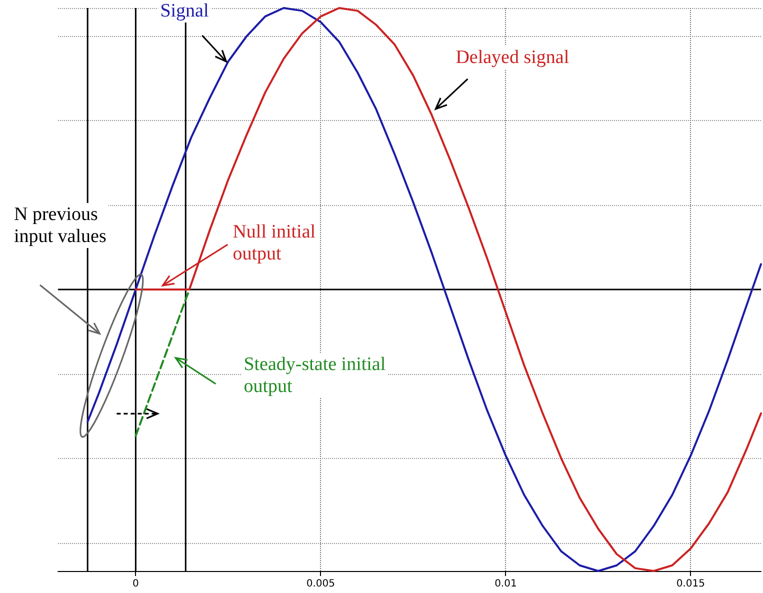  What do you see at coordinates (691, 584) in the screenshot?
I see `x-tick-label: 0.015` at bounding box center [691, 584].